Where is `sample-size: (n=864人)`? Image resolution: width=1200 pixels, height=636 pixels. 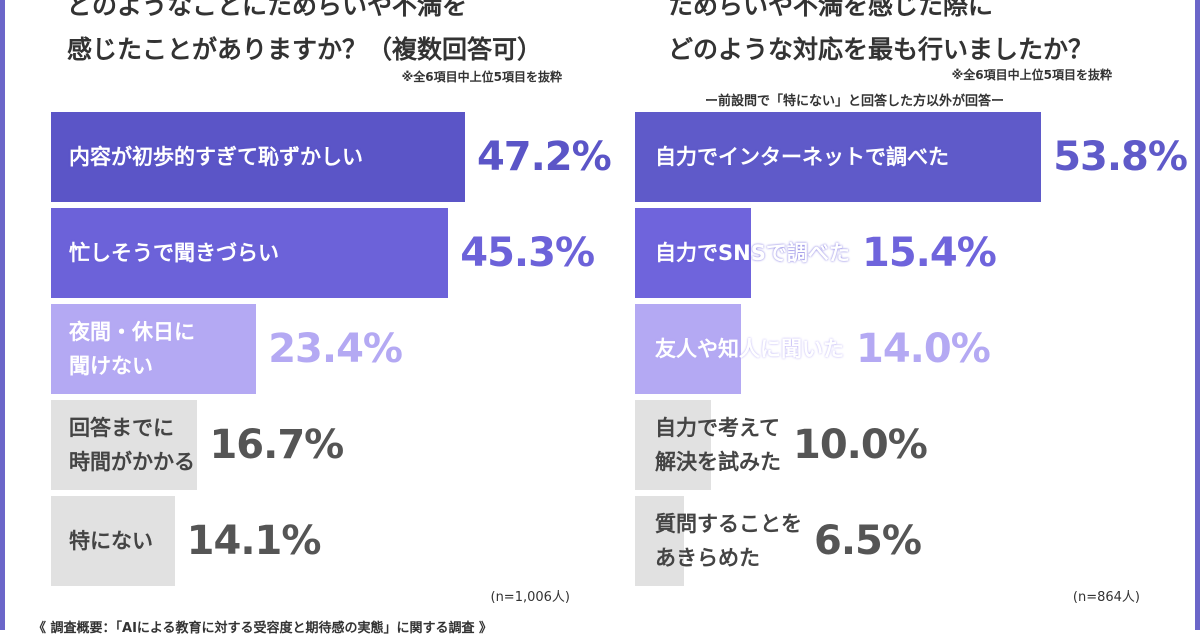
sample-size: (n=864人) is located at coordinates (1106, 597).